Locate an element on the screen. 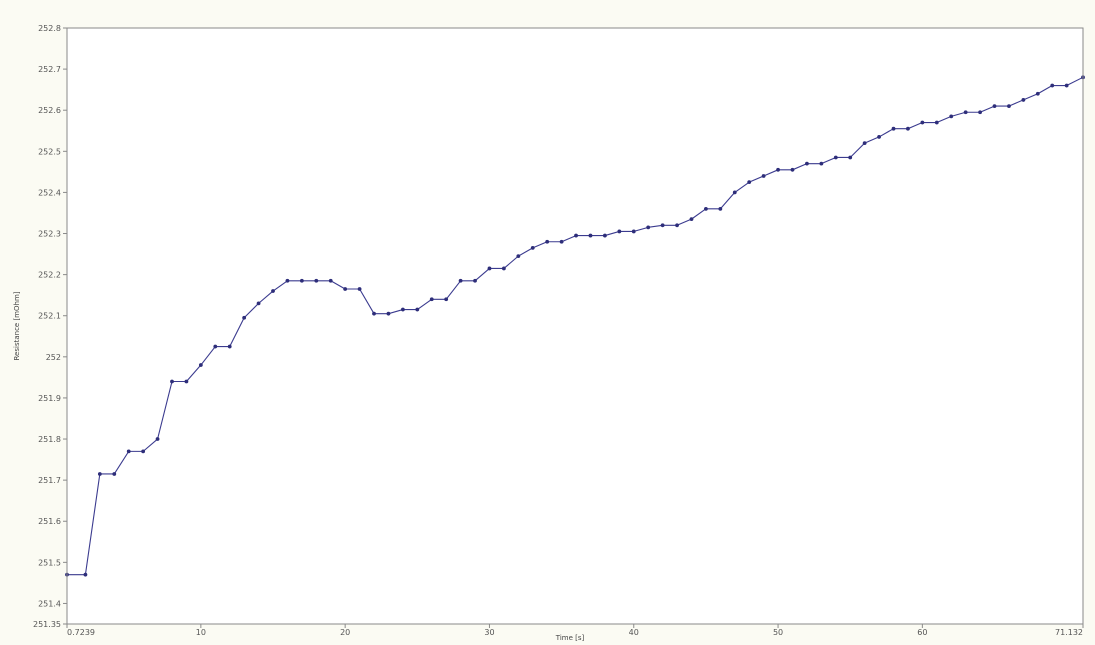  x-tick-label: 30 is located at coordinates (489, 632).